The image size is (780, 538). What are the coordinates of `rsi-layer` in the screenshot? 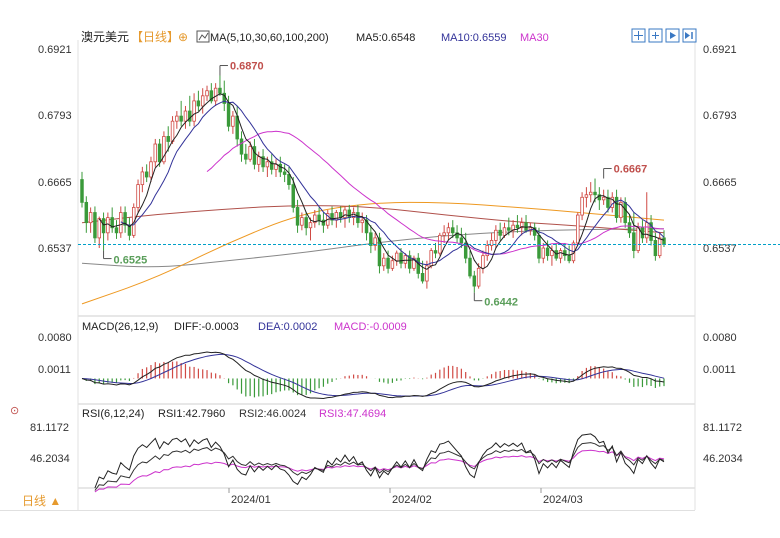 It's located at (379, 463).